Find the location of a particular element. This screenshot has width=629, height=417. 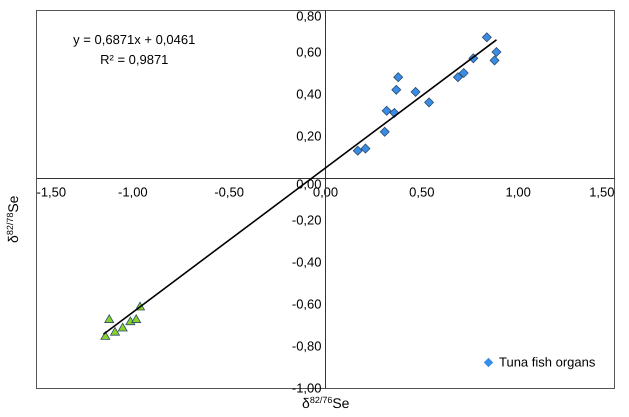

y-axis-title: δ82/78Se is located at coordinates (13, 219).